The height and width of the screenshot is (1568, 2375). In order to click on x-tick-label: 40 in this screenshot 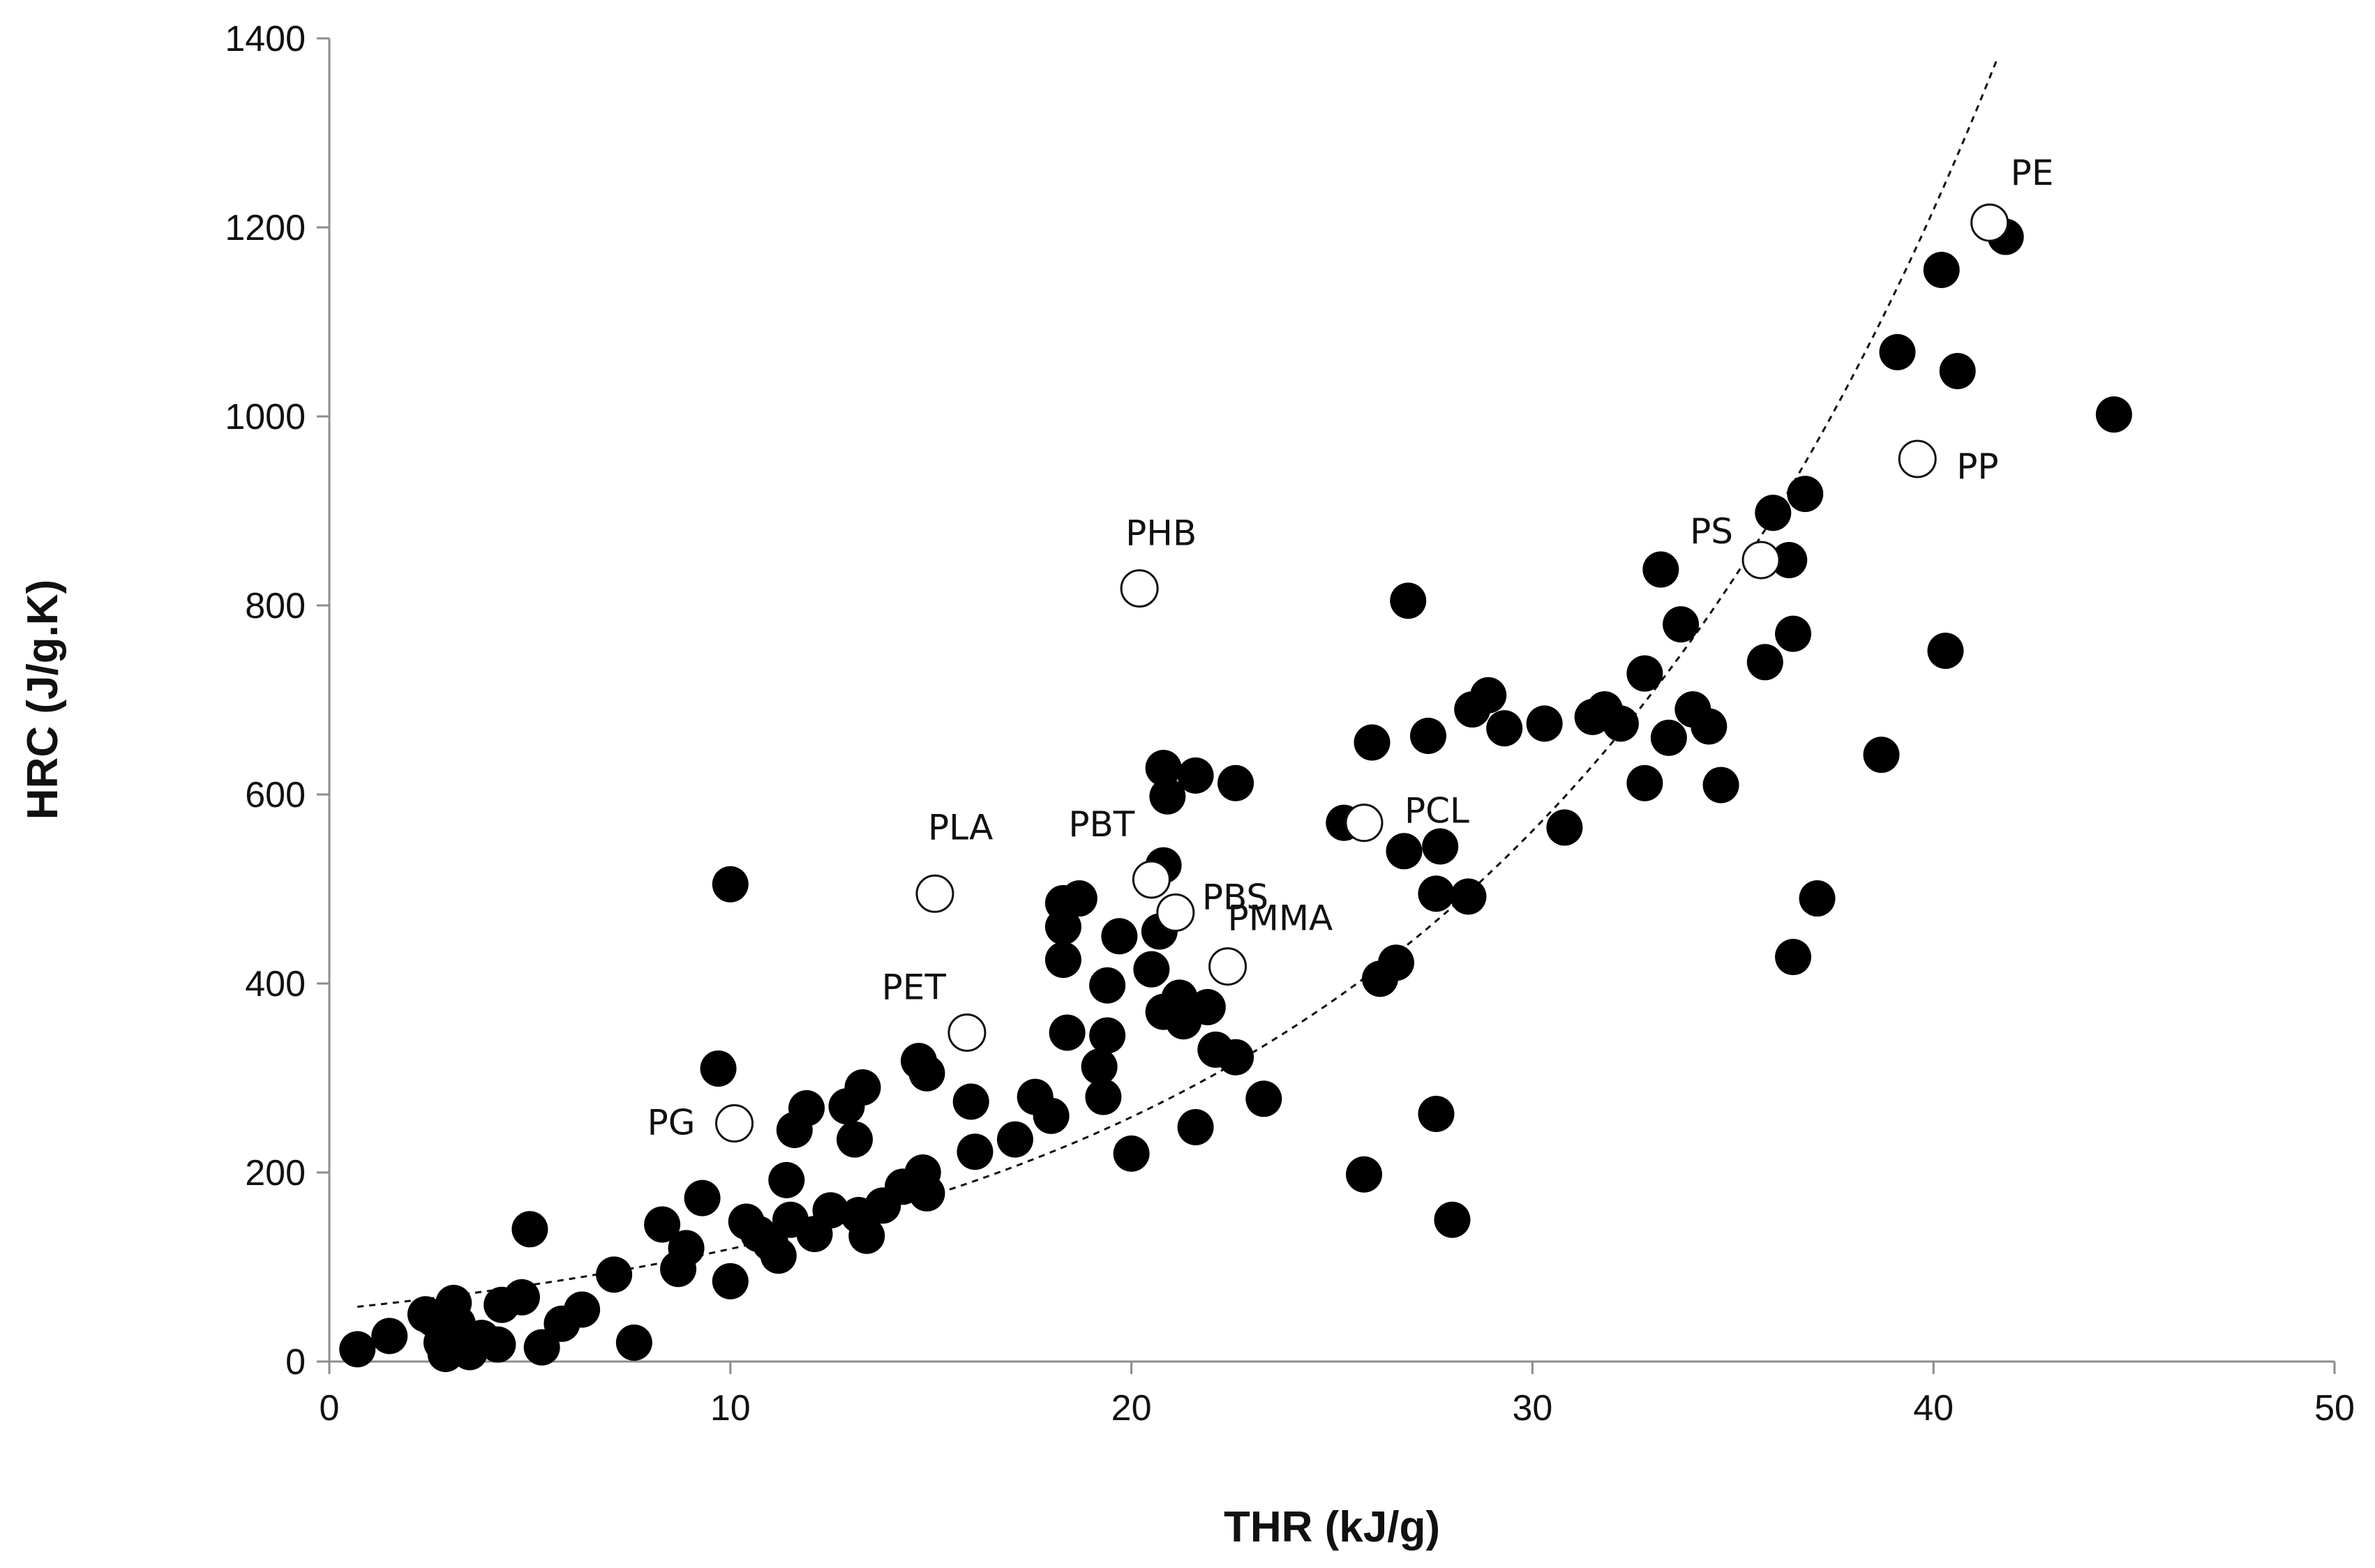, I will do `click(1933, 1408)`.